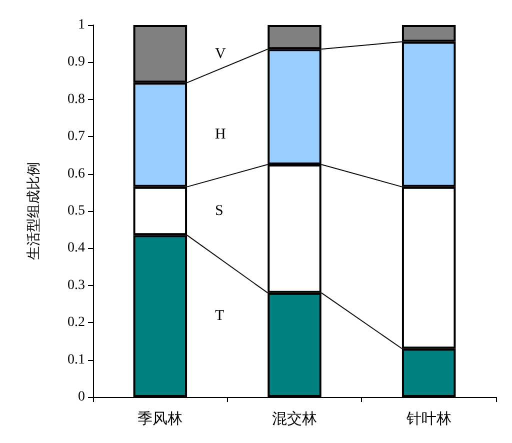 Image resolution: width=512 pixels, height=443 pixels. I want to click on series-label: V, so click(220, 54).